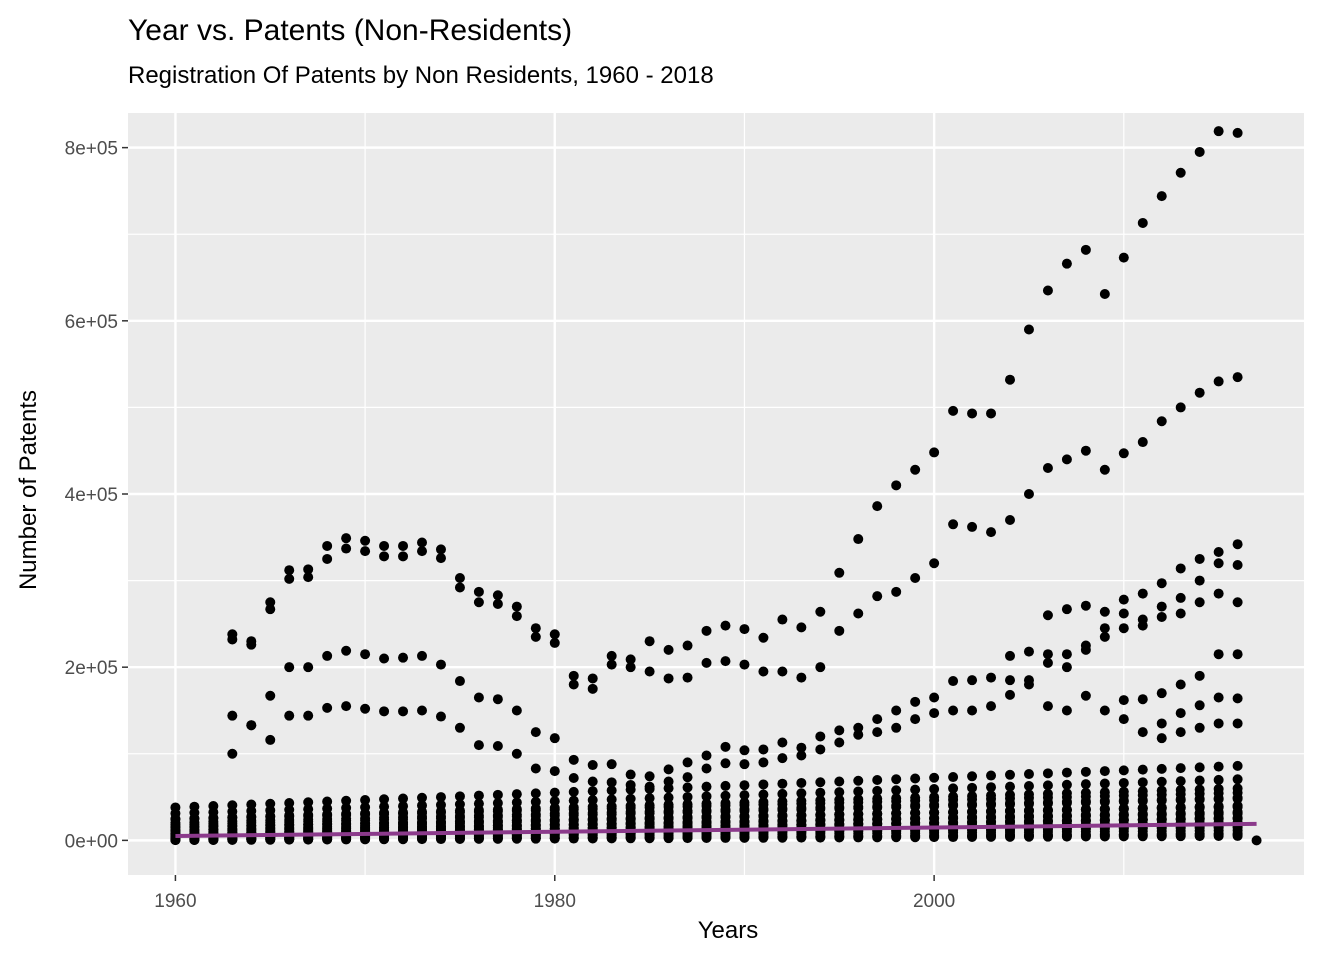 Image resolution: width=1344 pixels, height=960 pixels. What do you see at coordinates (96, 495) in the screenshot?
I see `y-axis-ticks: 0e+00 2e+05 4e+05 6e+05 8e+05` at bounding box center [96, 495].